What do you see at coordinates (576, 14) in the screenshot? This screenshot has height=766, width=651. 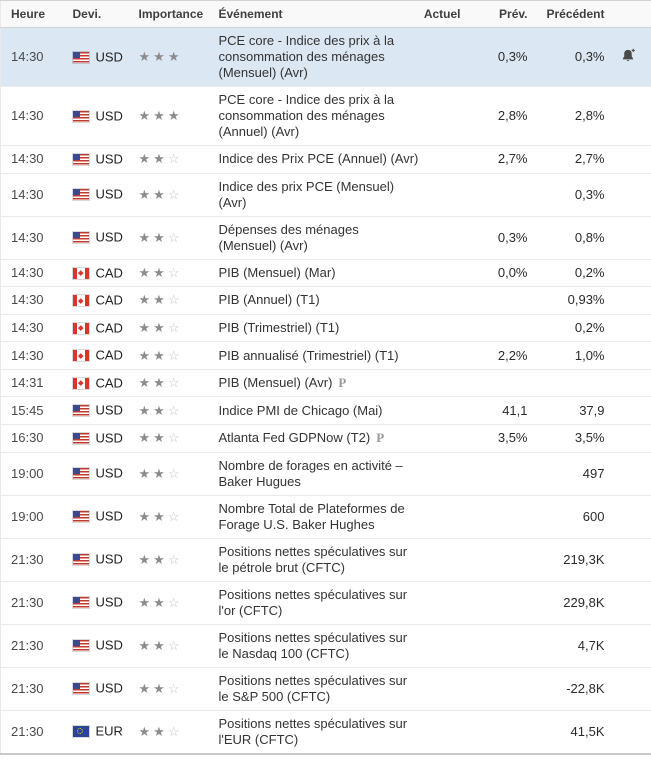 I see `header-previous: Précédent` at bounding box center [576, 14].